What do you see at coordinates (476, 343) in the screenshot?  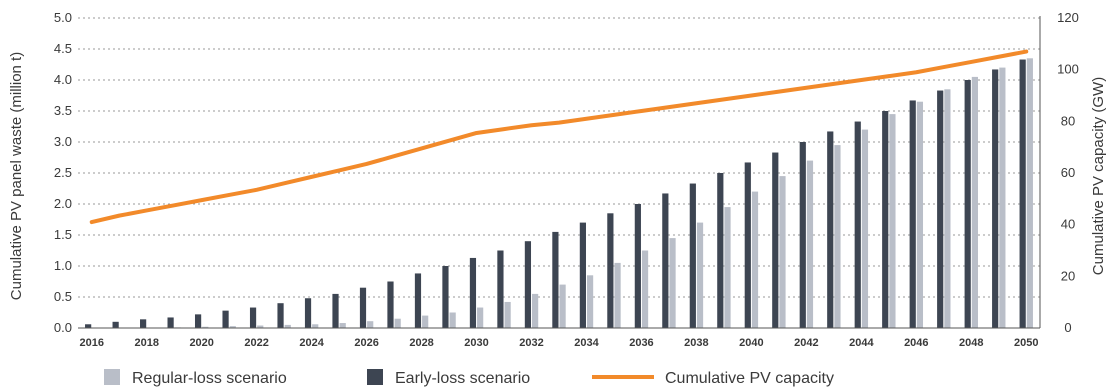 I see `x-tick-label: 2030` at bounding box center [476, 343].